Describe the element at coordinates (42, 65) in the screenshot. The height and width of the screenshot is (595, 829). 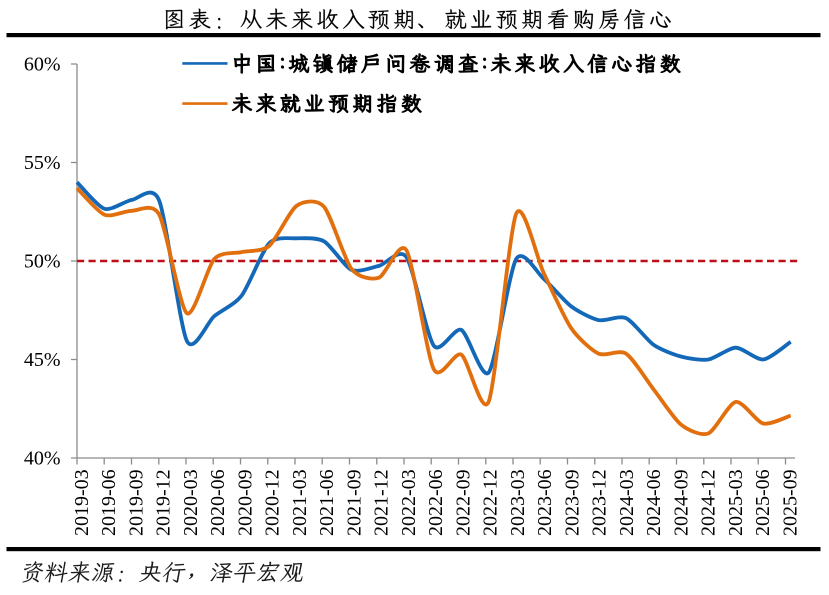
I see `svg-text: 60%` at that location.